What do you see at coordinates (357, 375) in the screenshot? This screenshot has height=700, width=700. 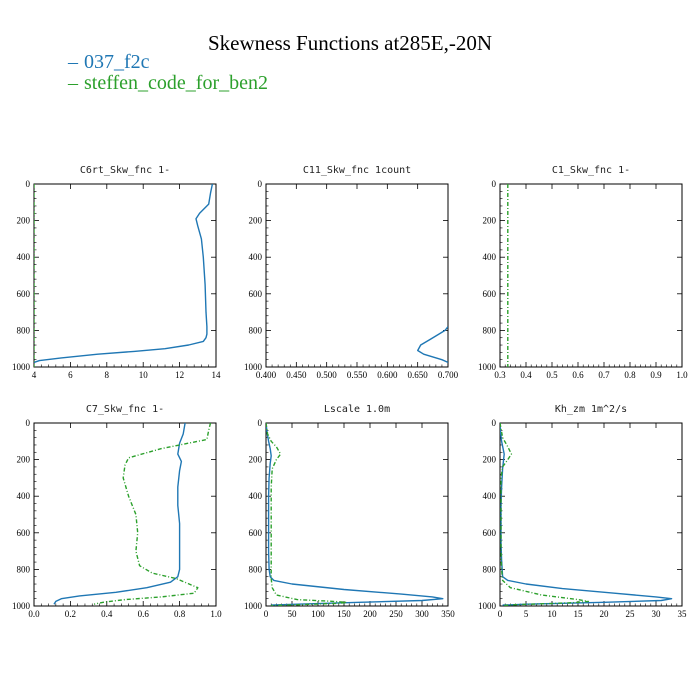 I see `x-tick-label: 0.550` at bounding box center [357, 375].